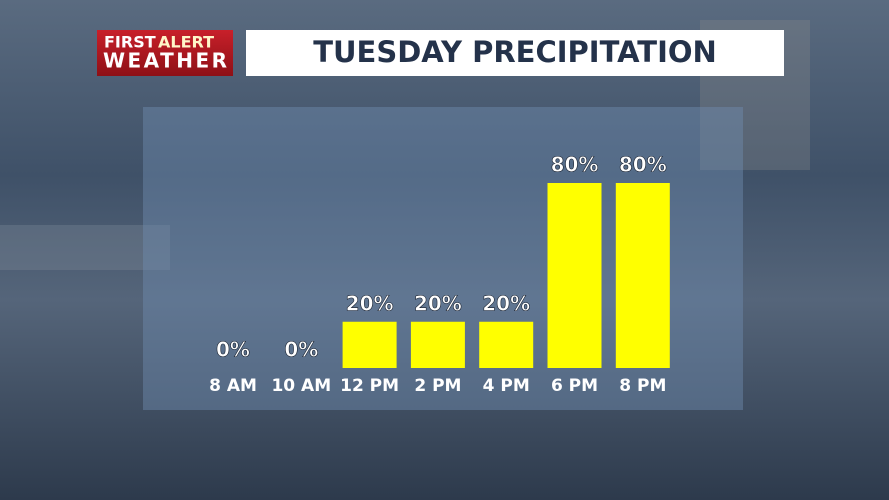 This screenshot has height=500, width=889. Describe the element at coordinates (85, 247) in the screenshot. I see `reflection` at that location.